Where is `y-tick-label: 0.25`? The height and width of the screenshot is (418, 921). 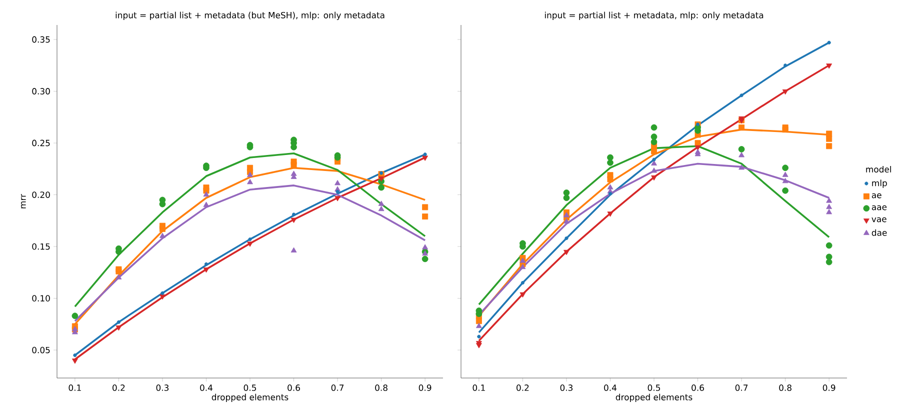
y-tick-label: 0.25 is located at coordinates (41, 143).